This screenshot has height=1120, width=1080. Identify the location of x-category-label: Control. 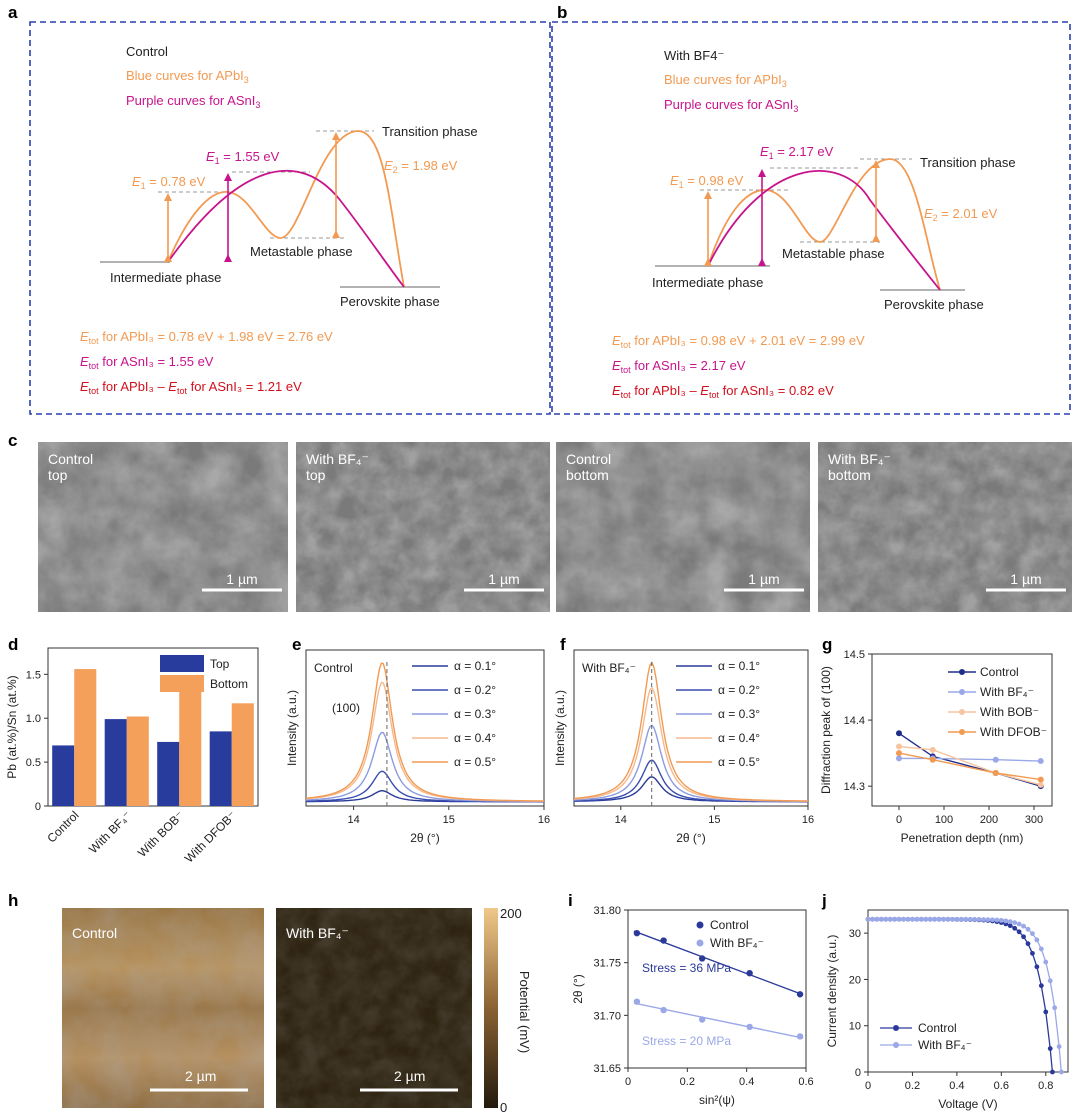
(62, 826).